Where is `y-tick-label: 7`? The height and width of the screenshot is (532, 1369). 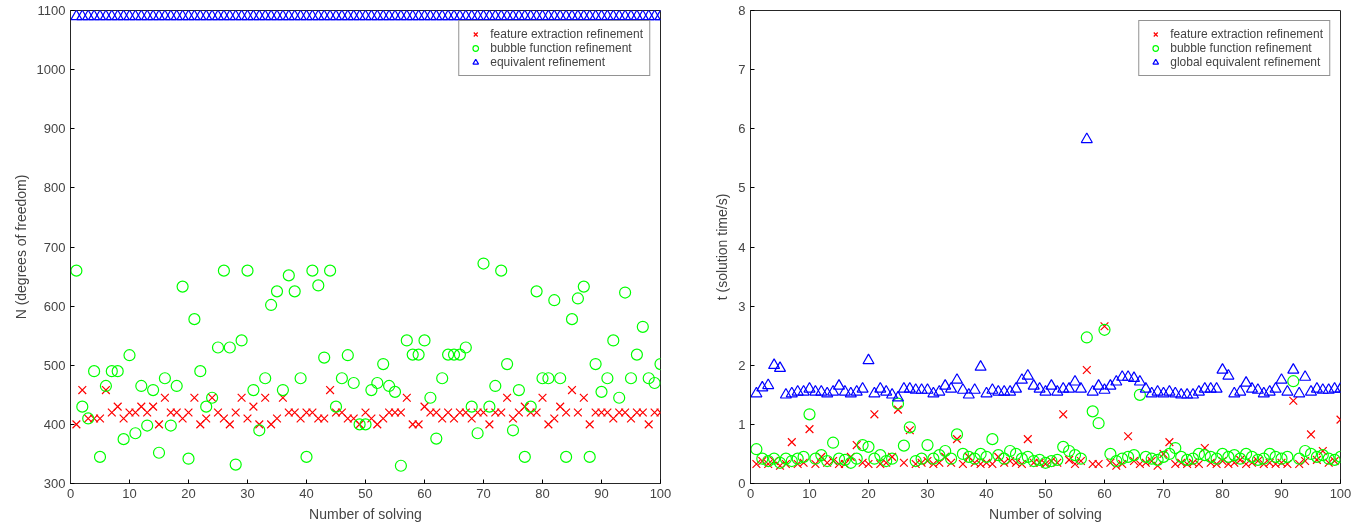
y-tick-label: 7 is located at coordinates (742, 70).